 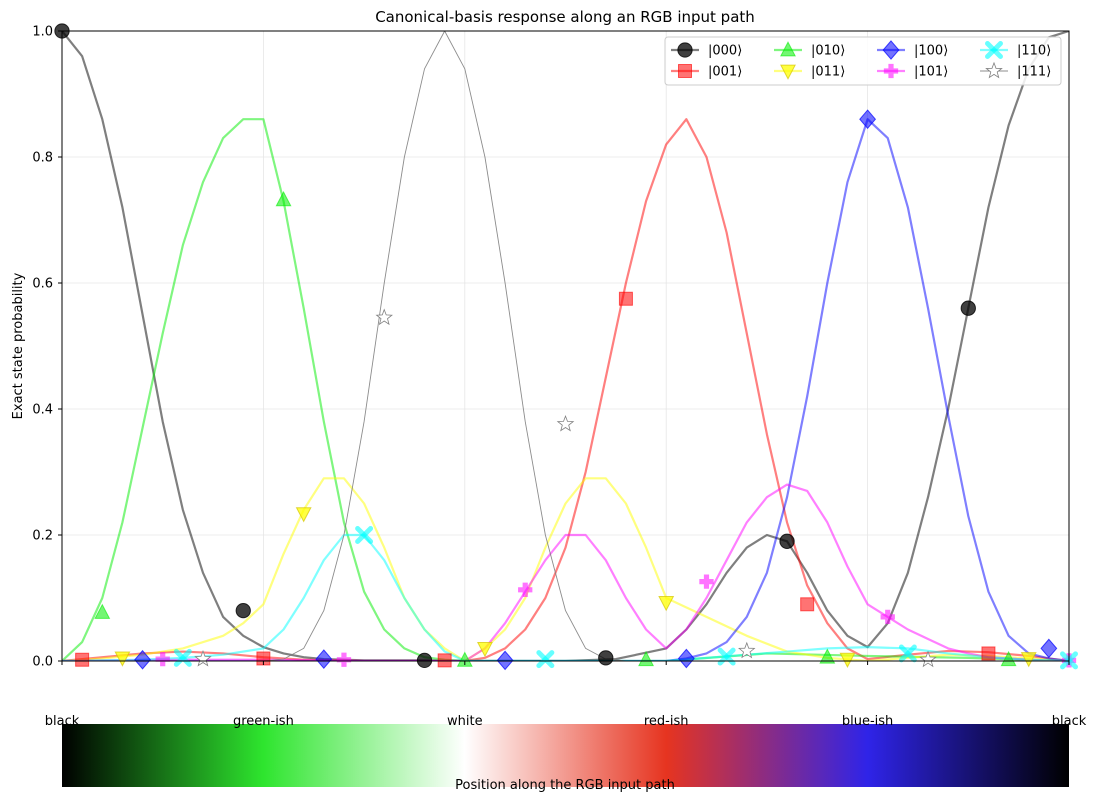 I want to click on colorbar-label: blue-ish, so click(x=867, y=721).